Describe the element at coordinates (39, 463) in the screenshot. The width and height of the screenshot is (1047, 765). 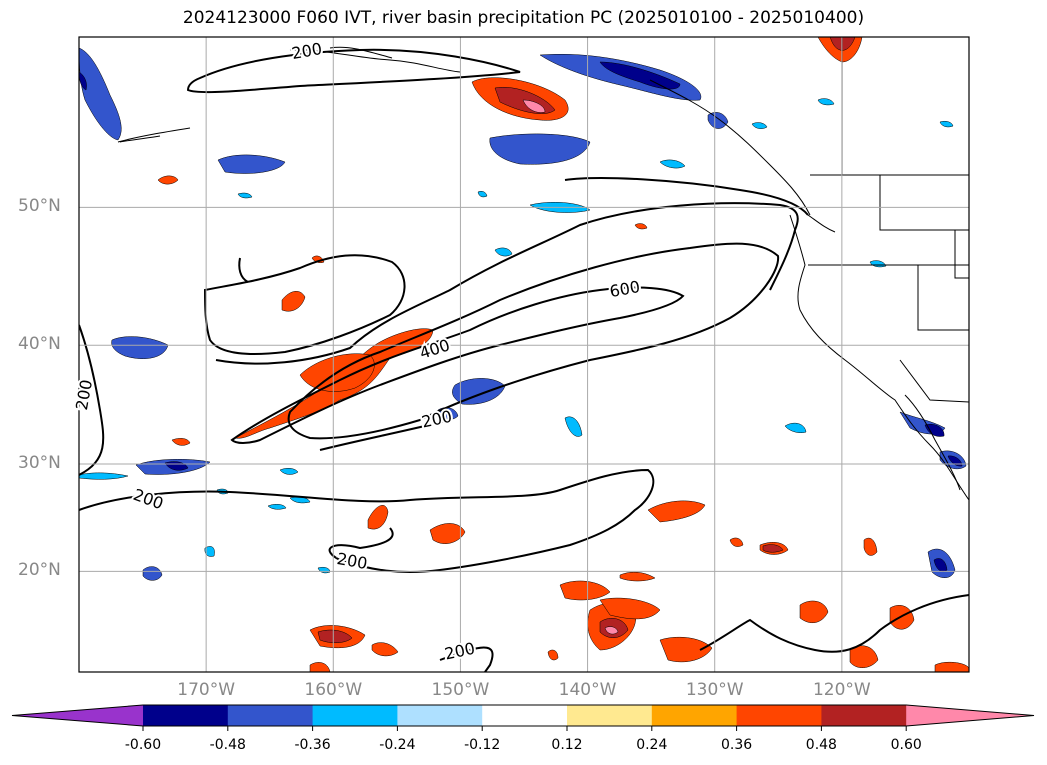
I see `lat-tick-label: 30°N` at that location.